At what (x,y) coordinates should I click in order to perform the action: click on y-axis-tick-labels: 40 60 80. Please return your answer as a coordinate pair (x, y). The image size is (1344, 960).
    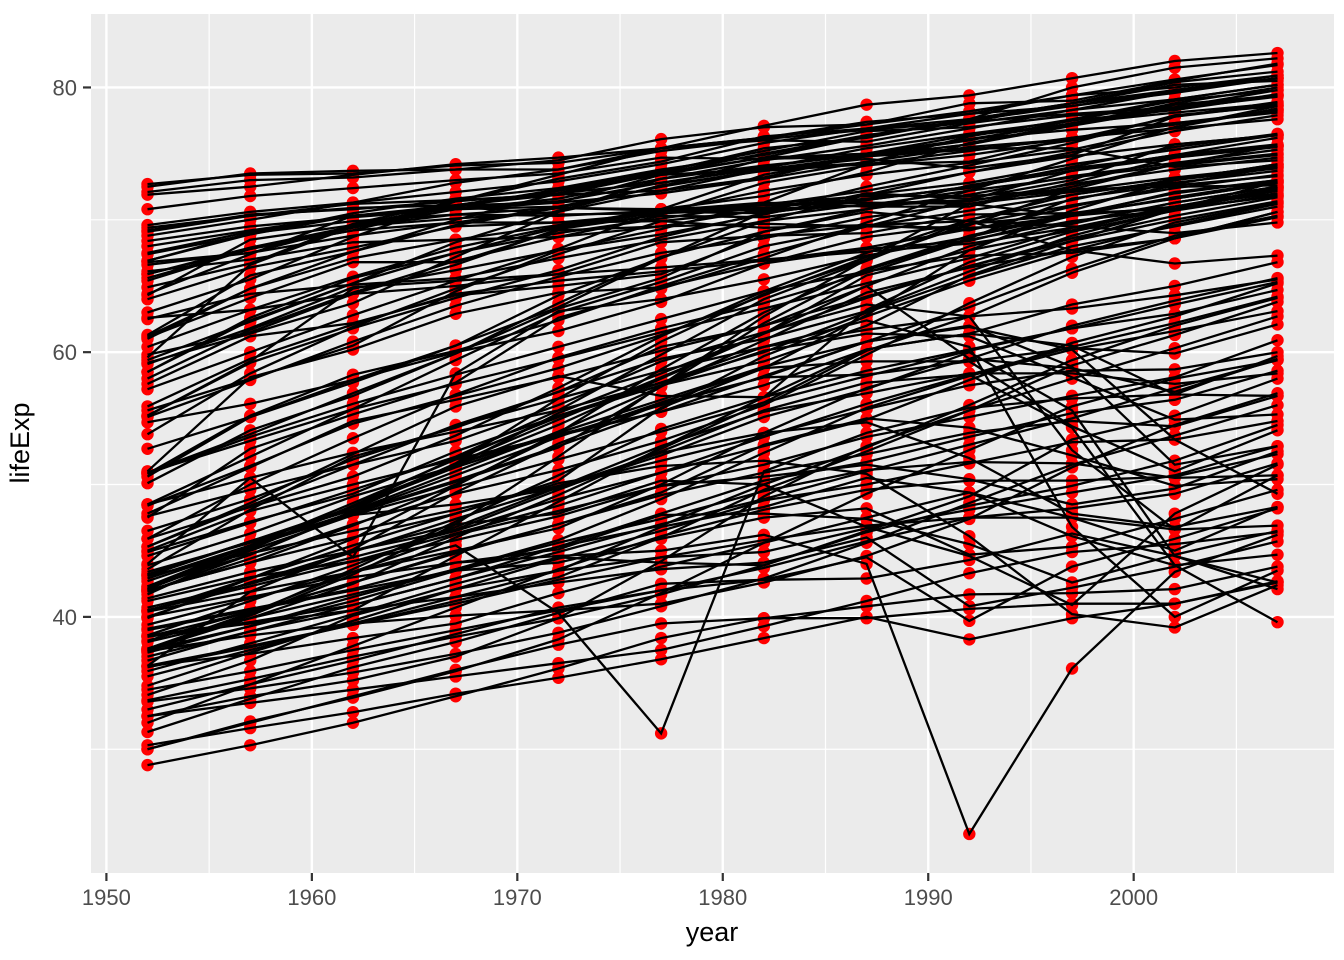
    Looking at the image, I should click on (65, 352).